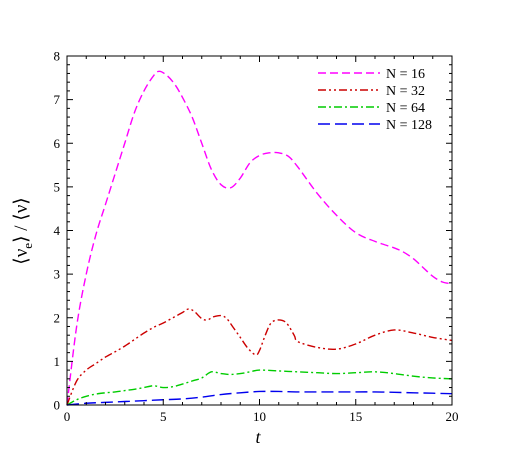 The image size is (512, 455). I want to click on y-axis-title-subscript: e, so click(27, 246).